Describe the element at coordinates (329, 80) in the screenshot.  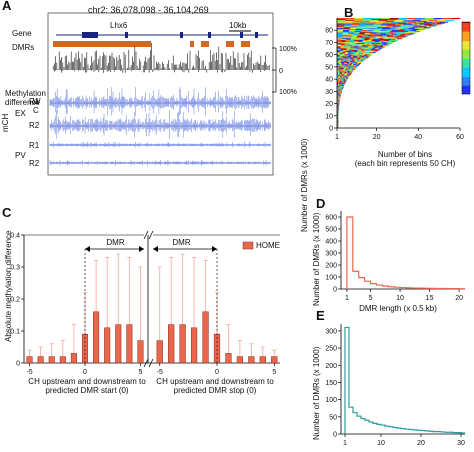
I see `panel-b-ytick-label-4: 40` at that location.